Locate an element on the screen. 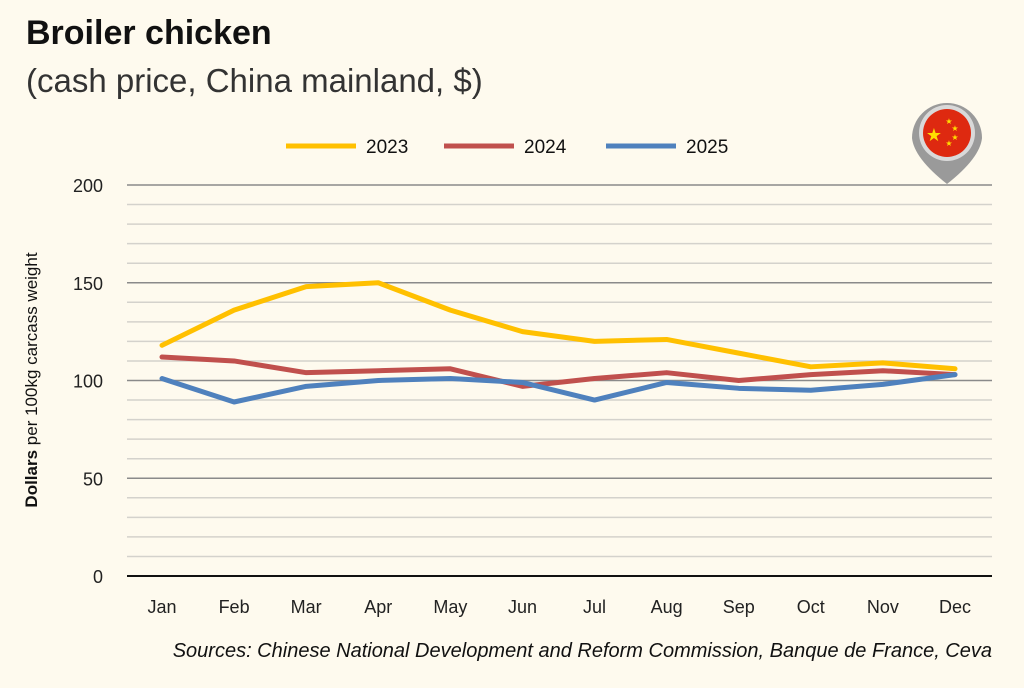 Image resolution: width=1024 pixels, height=688 pixels. china-flag-pin-icon: ★★★★★ is located at coordinates (947, 143).